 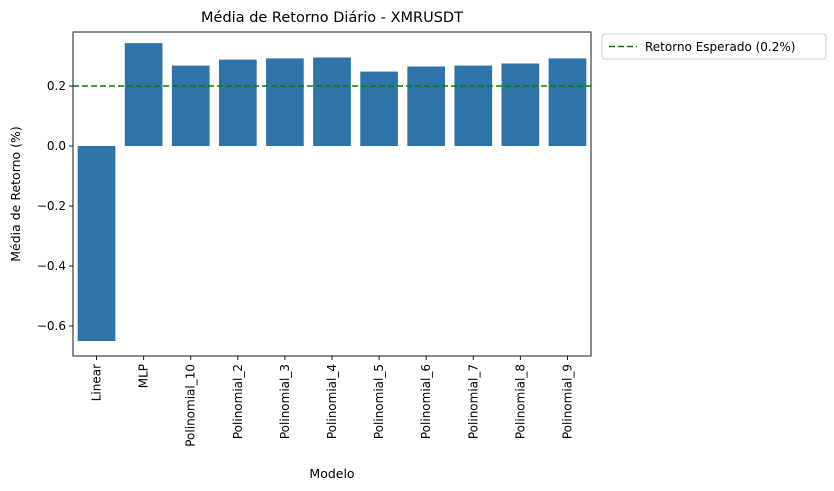 I want to click on legend-frame, so click(x=714, y=46).